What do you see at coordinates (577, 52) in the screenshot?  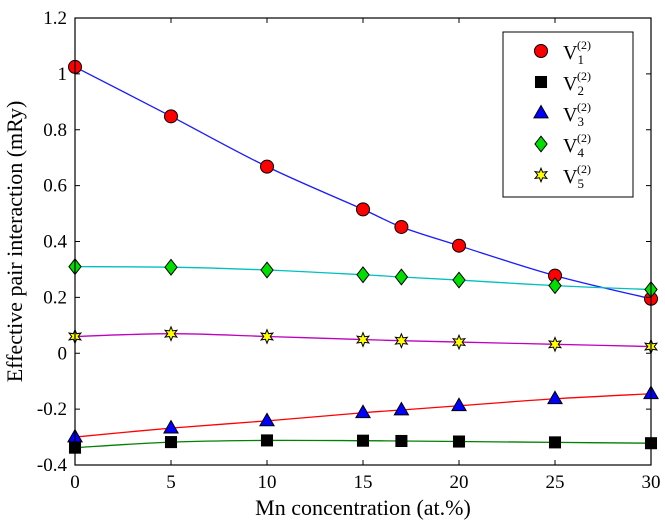 I see `legend-label-v1: V1(2)` at bounding box center [577, 52].